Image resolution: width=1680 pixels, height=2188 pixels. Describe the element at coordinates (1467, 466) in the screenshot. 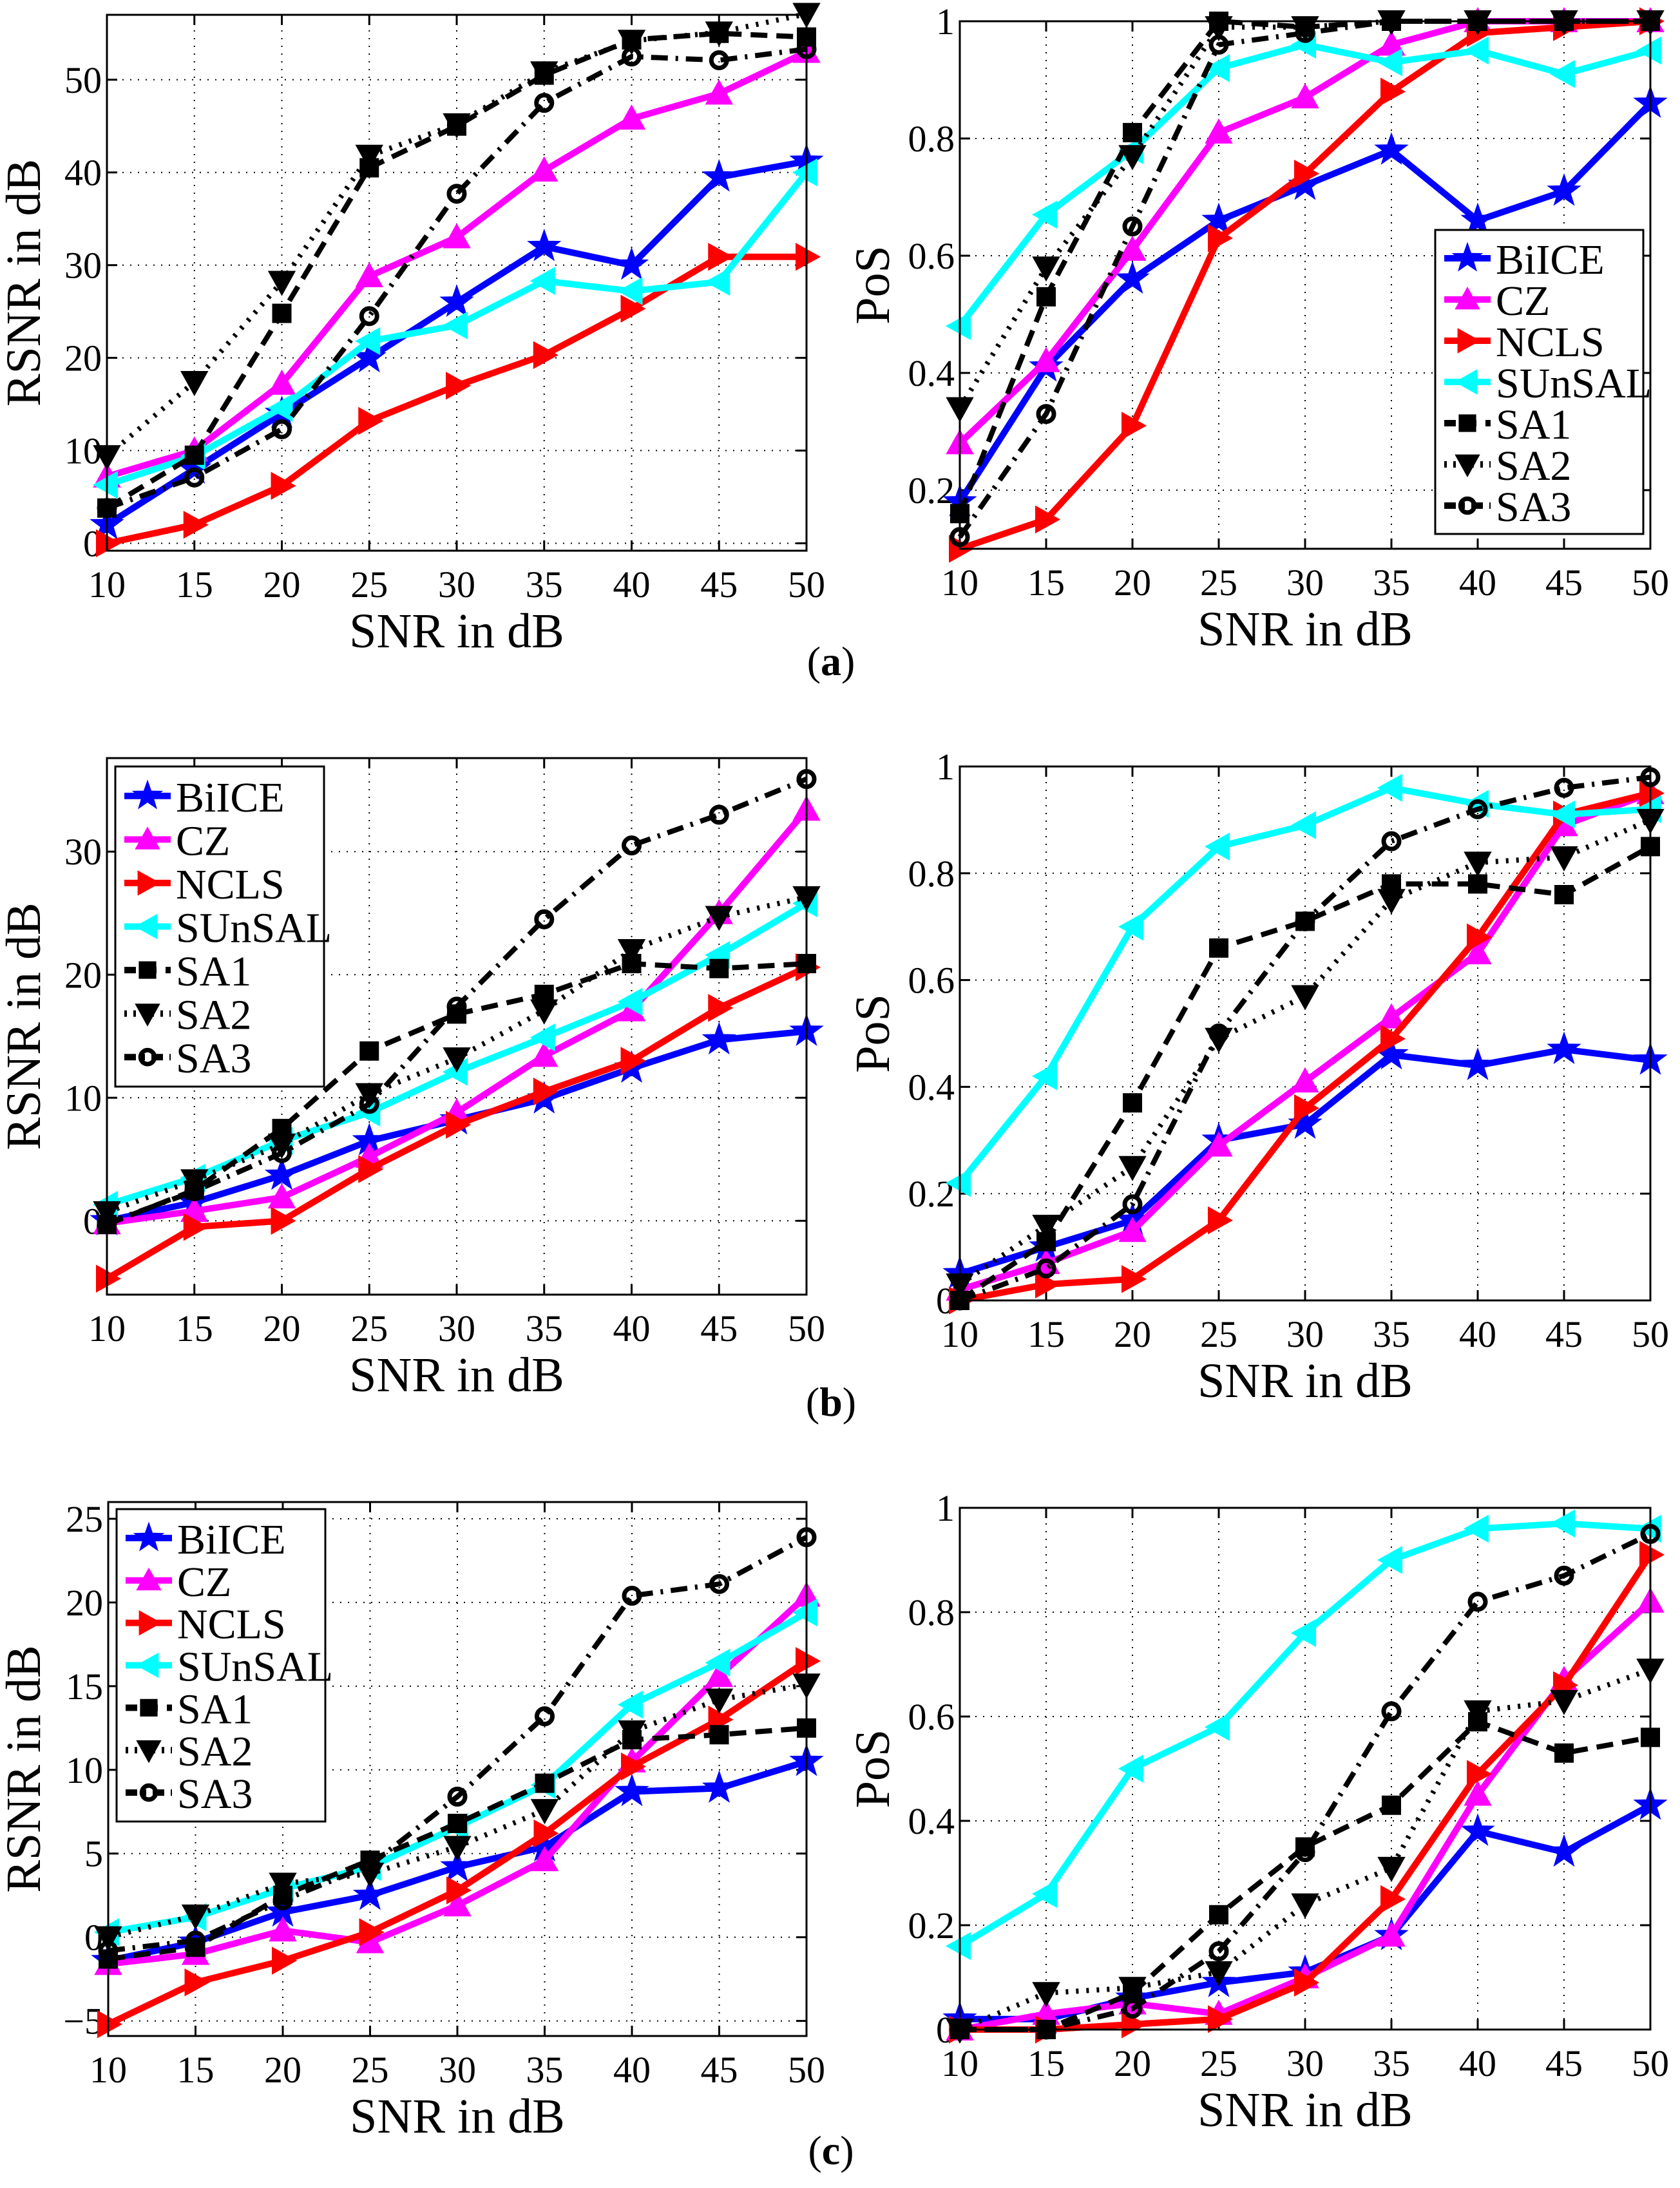

I see `legend-marker-triangle-down-icon` at that location.